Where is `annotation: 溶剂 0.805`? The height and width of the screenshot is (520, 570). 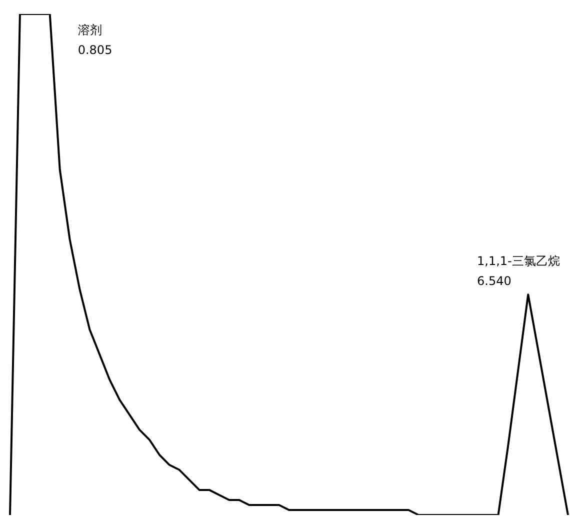
annotation: 溶剂 0.805 is located at coordinates (95, 40).